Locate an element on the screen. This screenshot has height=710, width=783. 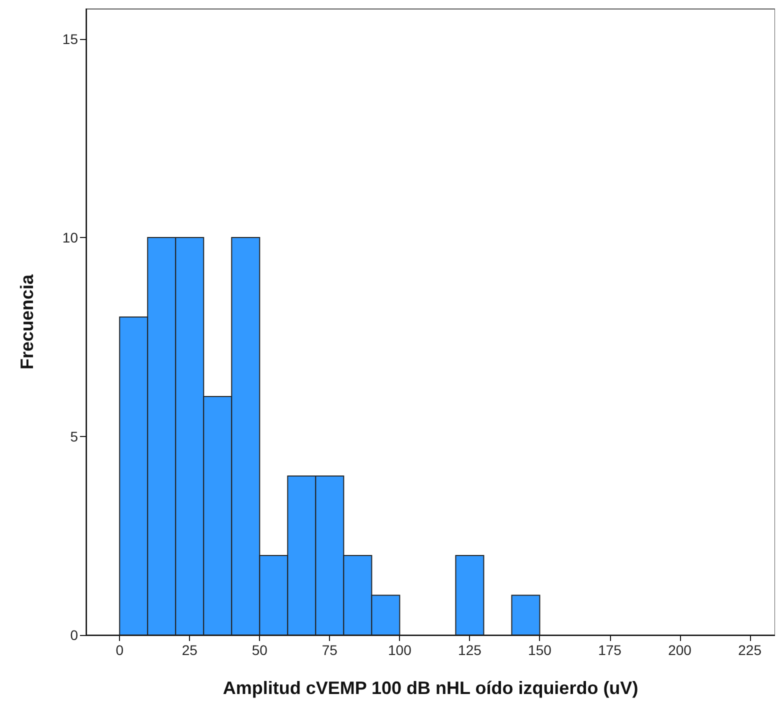
y-tick-label: 10 is located at coordinates (70, 238).